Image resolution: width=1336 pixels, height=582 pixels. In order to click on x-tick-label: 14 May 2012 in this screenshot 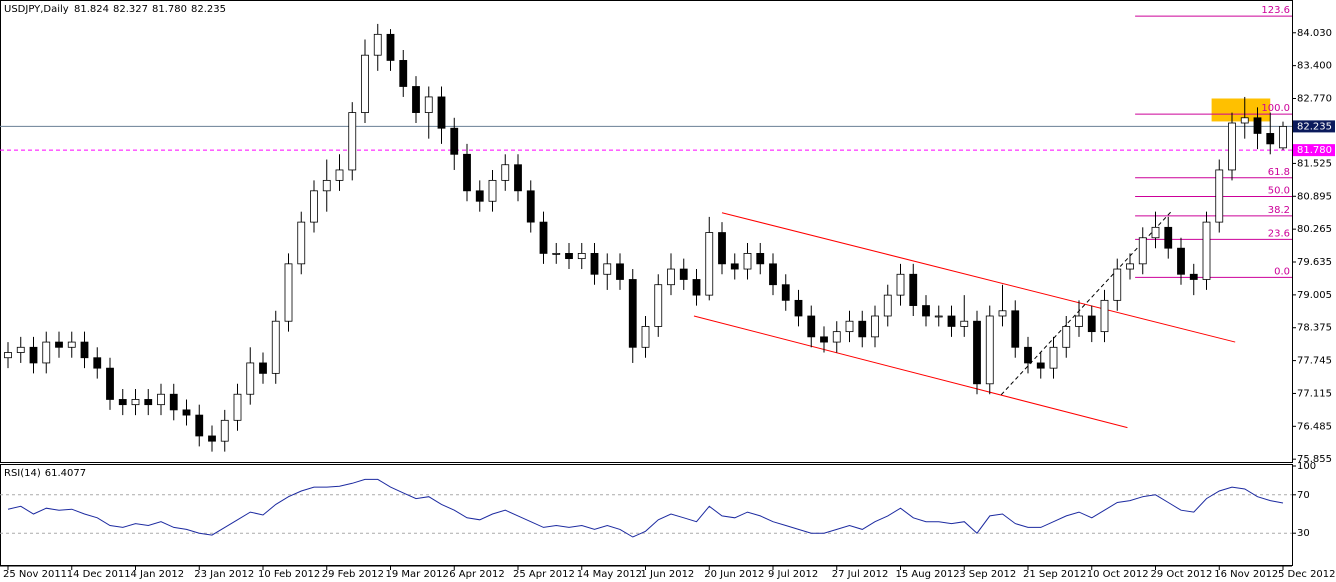, I will do `click(609, 574)`.